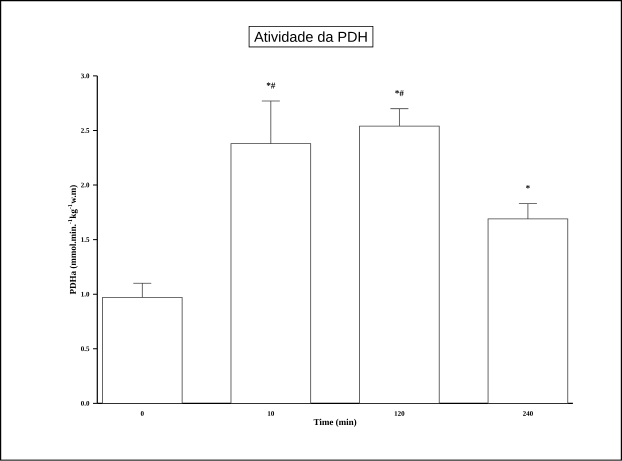 The width and height of the screenshot is (622, 461). What do you see at coordinates (73, 239) in the screenshot?
I see `y-axis-title: PDHa (mmol.min.$^{-1}$kg$^{-1}$w.m)` at bounding box center [73, 239].